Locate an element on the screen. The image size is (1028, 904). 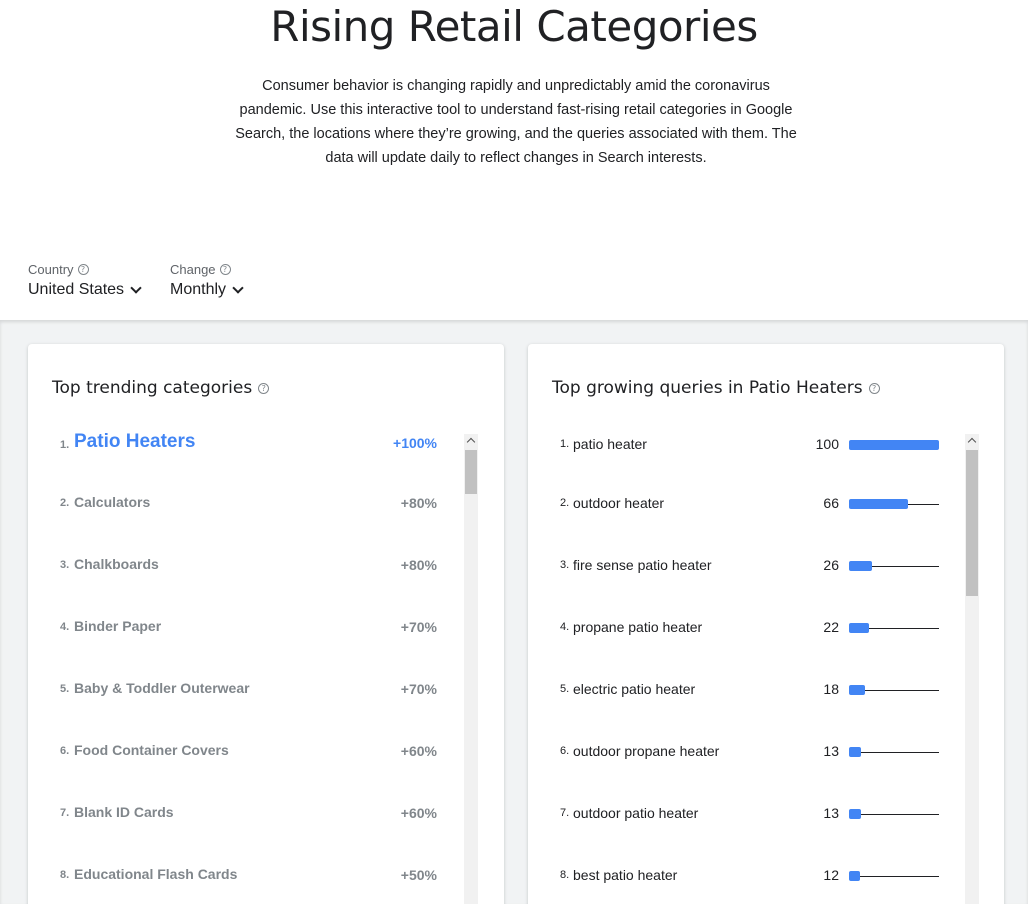
card-title: Top growing queries in Patio Heaters is located at coordinates (707, 388).